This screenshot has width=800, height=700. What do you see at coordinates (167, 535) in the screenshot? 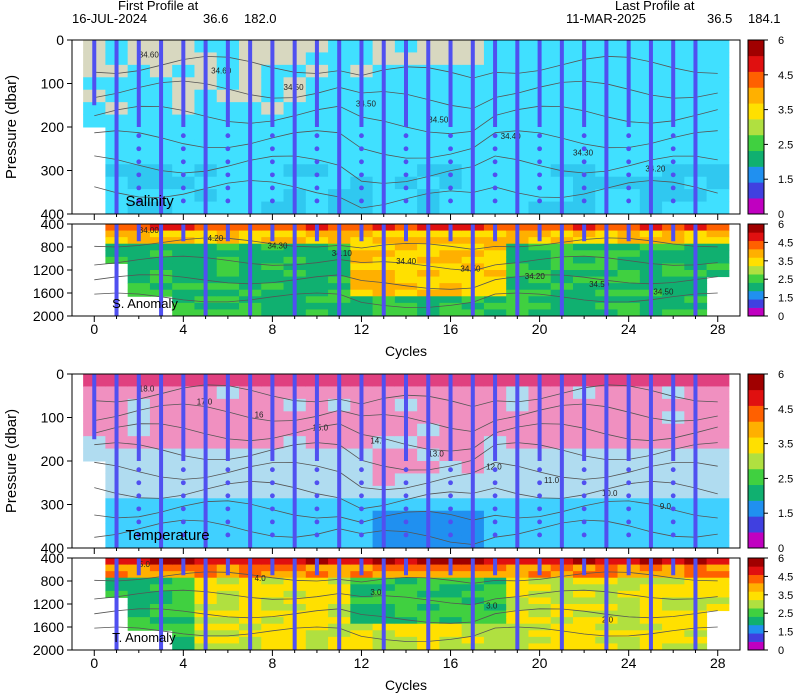
I see `panel-title: Temperature` at bounding box center [167, 535].